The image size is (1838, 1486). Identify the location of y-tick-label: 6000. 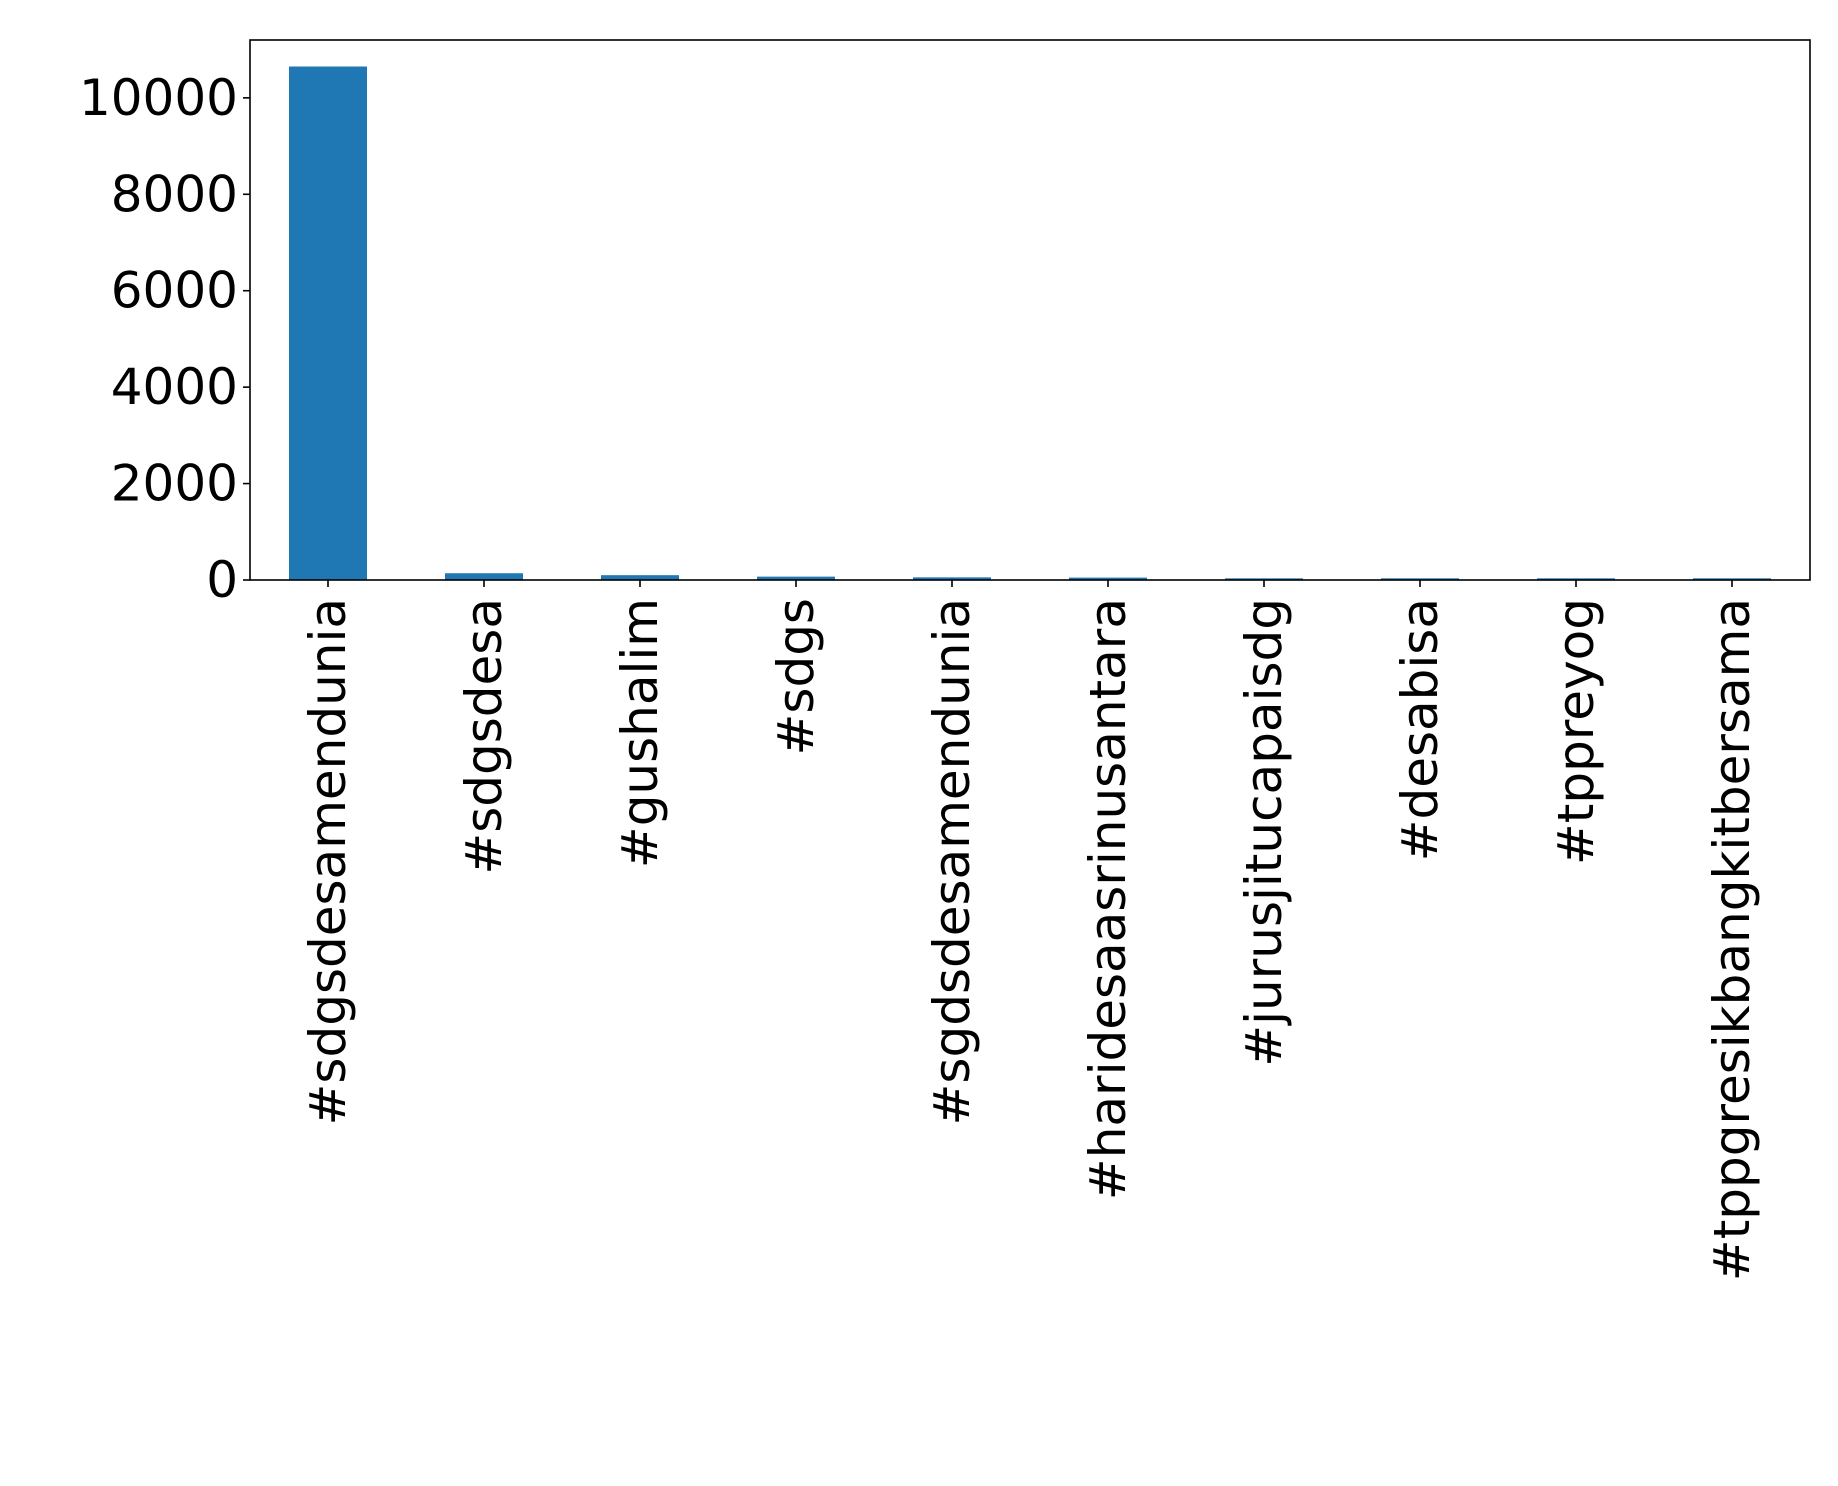
(174, 291).